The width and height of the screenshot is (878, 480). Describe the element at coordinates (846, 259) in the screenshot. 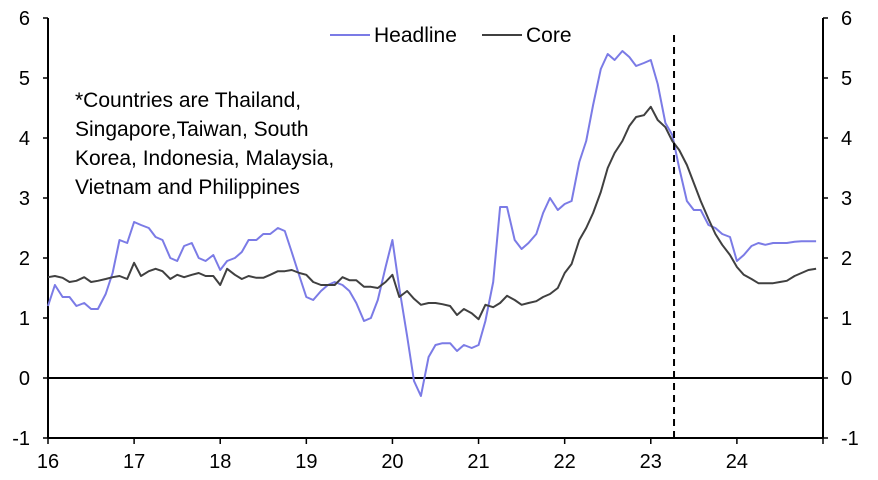

I see `right-y-tick-label: 2` at that location.